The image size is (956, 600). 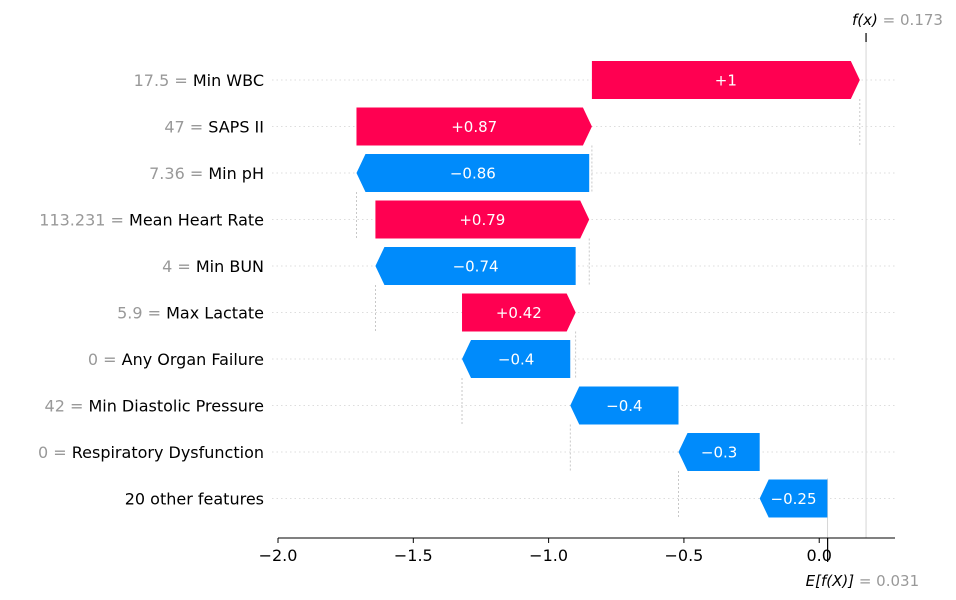 I want to click on feature-value: 42 =, so click(x=67, y=406).